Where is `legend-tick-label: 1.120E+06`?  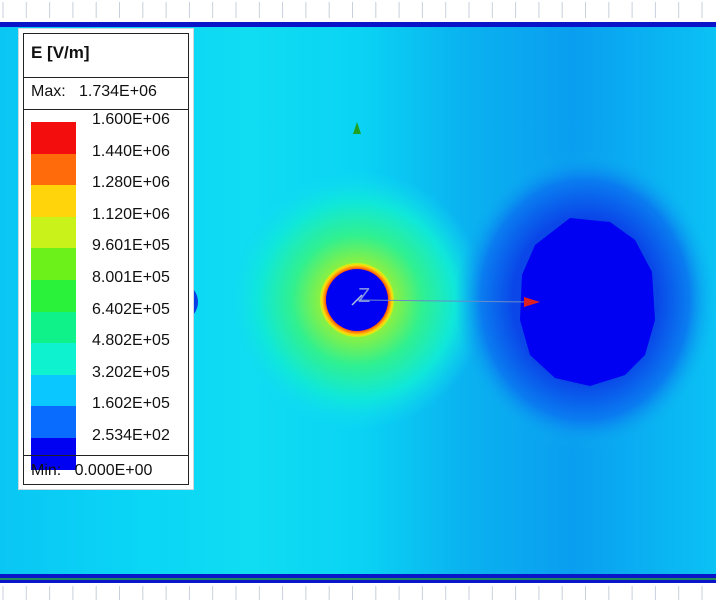 legend-tick-label: 1.120E+06 is located at coordinates (131, 214).